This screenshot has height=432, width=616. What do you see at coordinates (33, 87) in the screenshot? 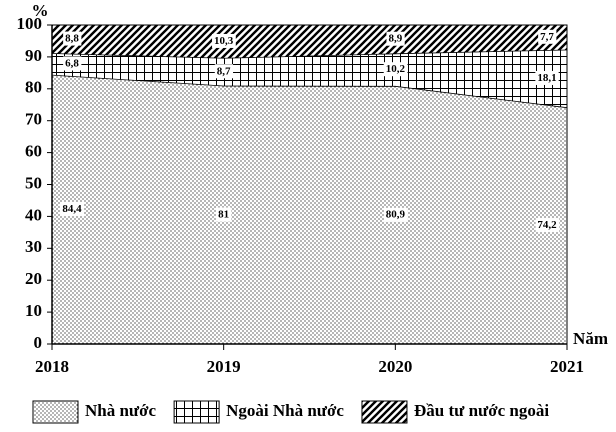
I see `y-tick-label: 80` at bounding box center [33, 87].